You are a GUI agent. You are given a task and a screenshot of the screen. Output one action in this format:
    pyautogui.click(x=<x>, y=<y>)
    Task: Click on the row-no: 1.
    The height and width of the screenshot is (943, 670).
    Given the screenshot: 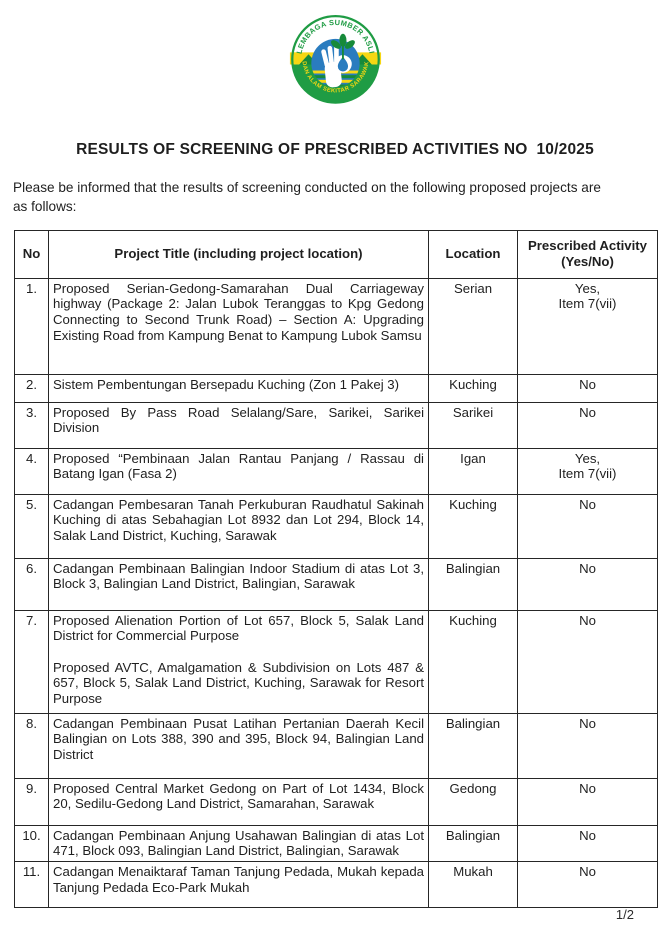 What is the action you would take?
    pyautogui.click(x=31, y=326)
    